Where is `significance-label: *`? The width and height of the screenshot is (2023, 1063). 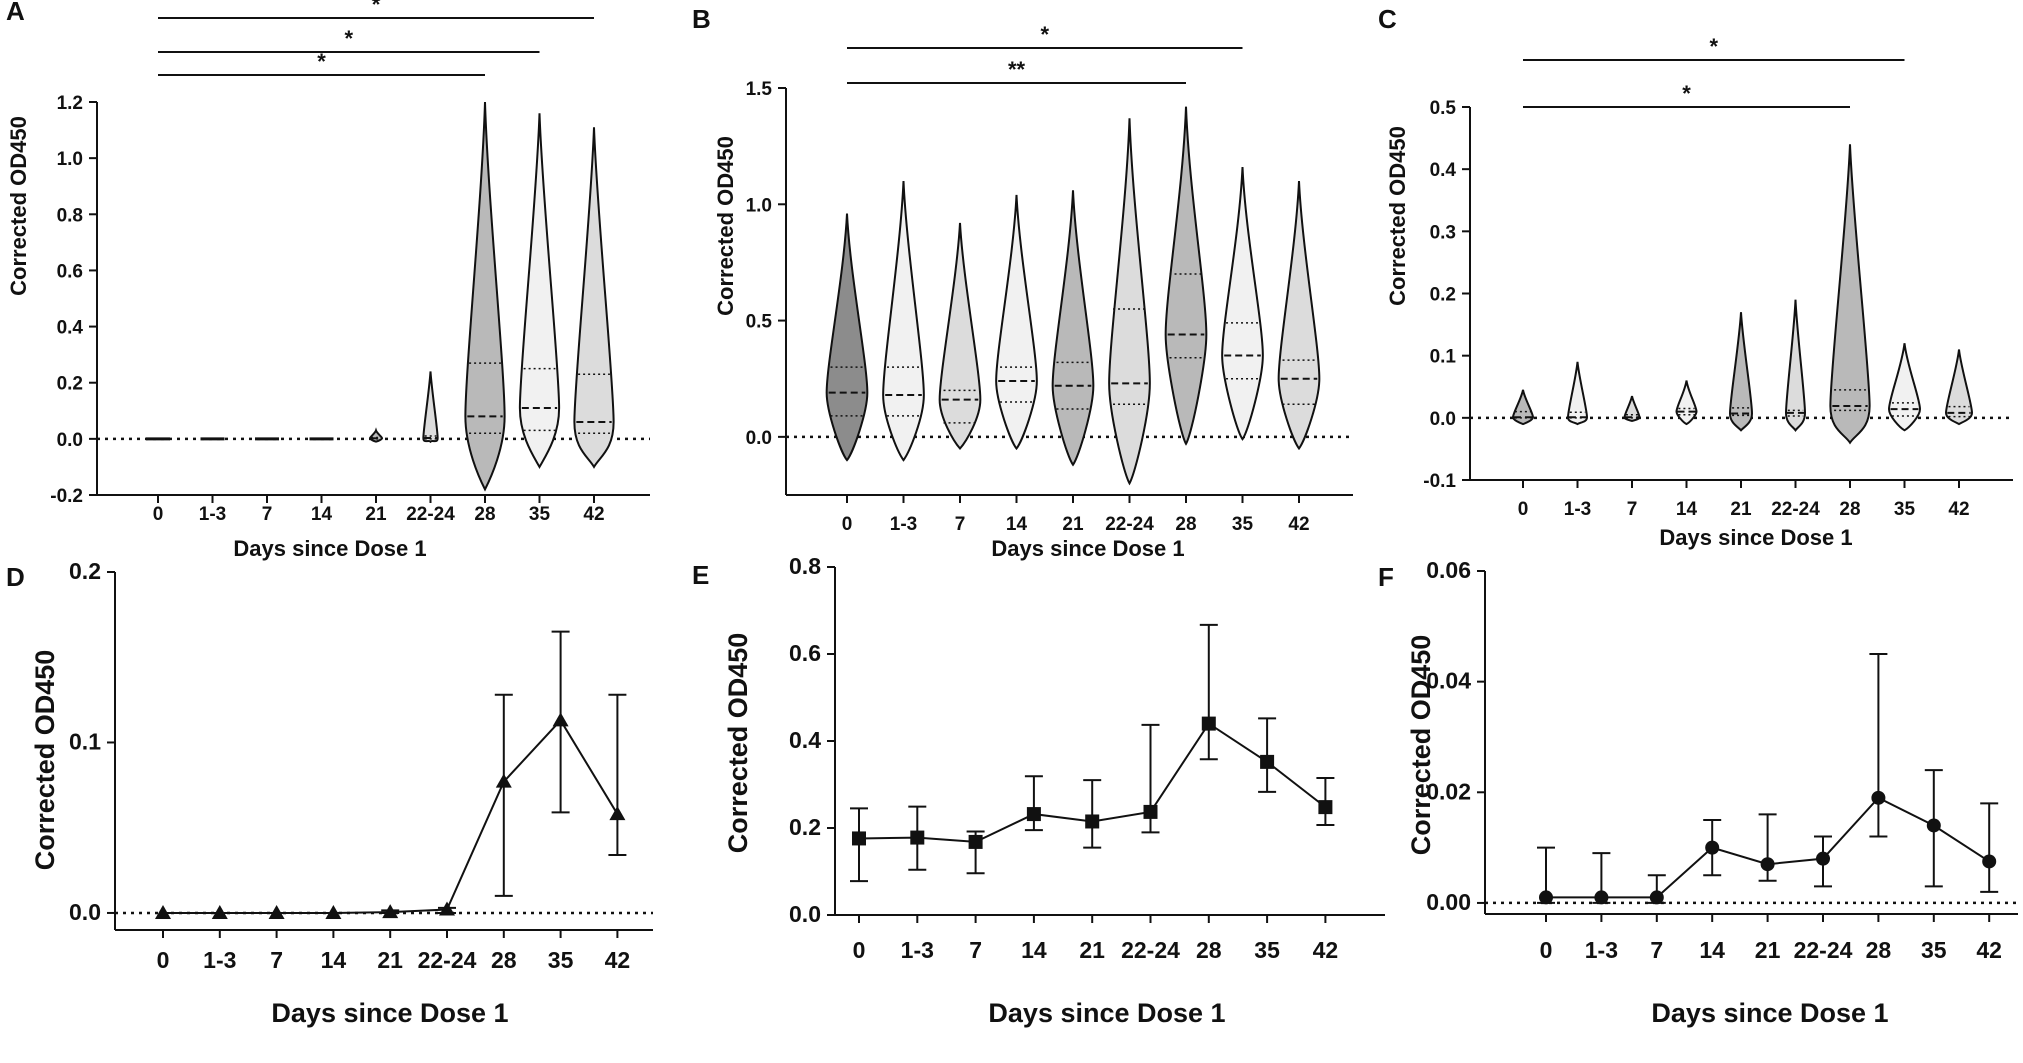 significance-label: * is located at coordinates (1044, 34).